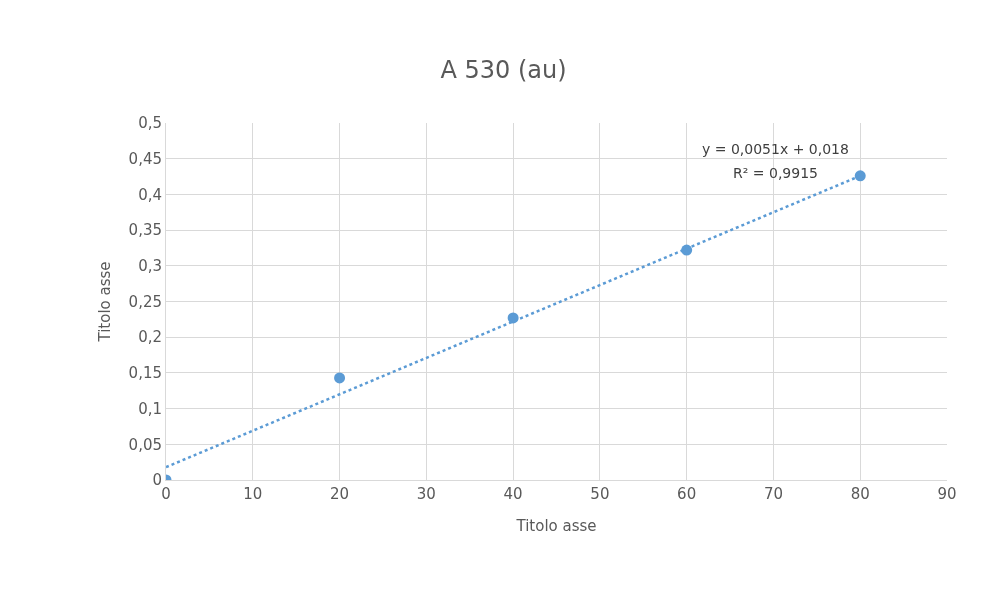 Image resolution: width=1007 pixels, height=614 pixels. I want to click on chart-title: A 530 (au), so click(503, 70).